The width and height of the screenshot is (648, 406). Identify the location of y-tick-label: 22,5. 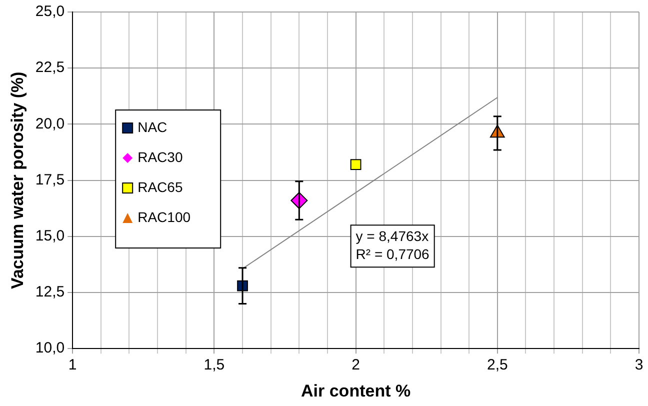
(50, 67).